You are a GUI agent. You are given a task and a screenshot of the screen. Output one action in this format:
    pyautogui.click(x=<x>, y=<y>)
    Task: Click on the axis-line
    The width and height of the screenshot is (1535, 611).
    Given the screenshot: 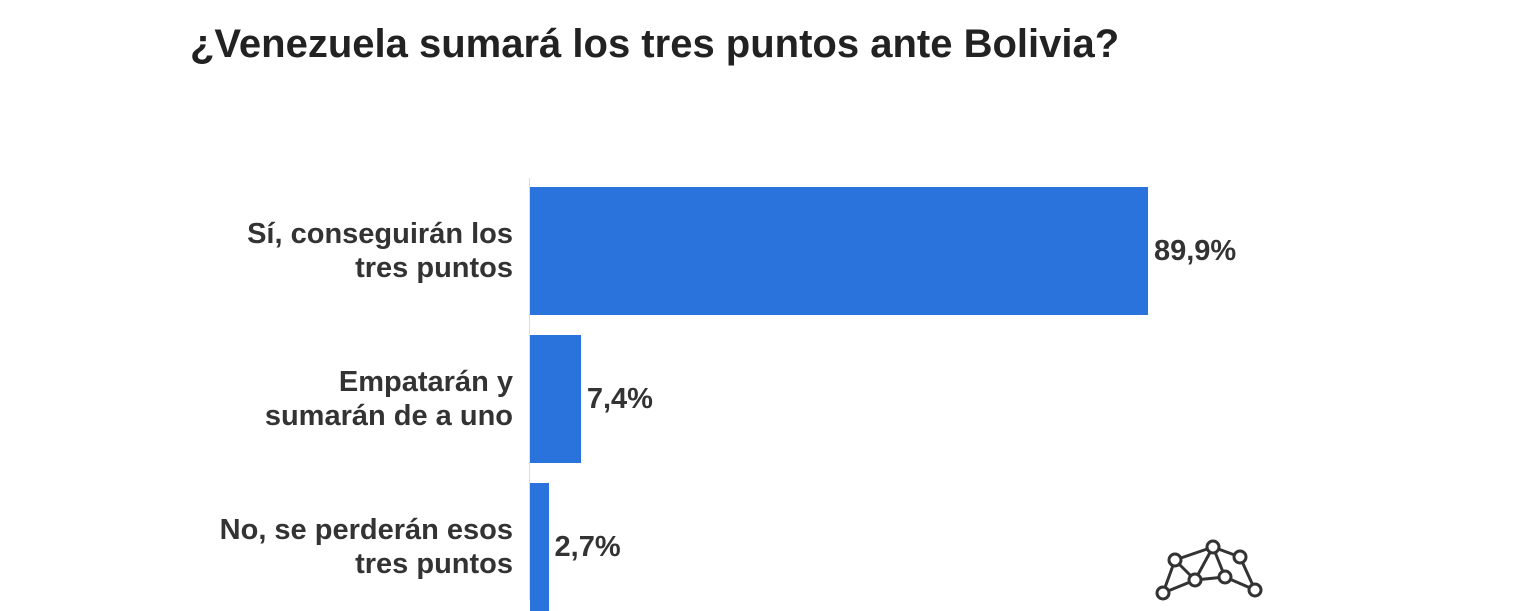 What is the action you would take?
    pyautogui.click(x=529, y=389)
    